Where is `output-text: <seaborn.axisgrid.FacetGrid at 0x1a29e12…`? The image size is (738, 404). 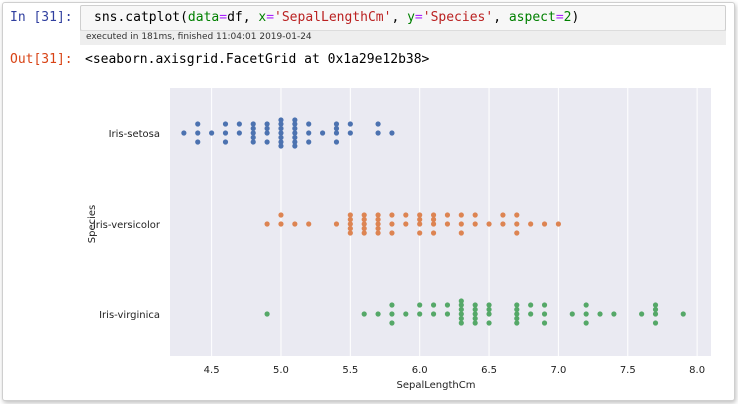 output-text: <seaborn.axisgrid.FacetGrid at 0x1a29e12… is located at coordinates (257, 59).